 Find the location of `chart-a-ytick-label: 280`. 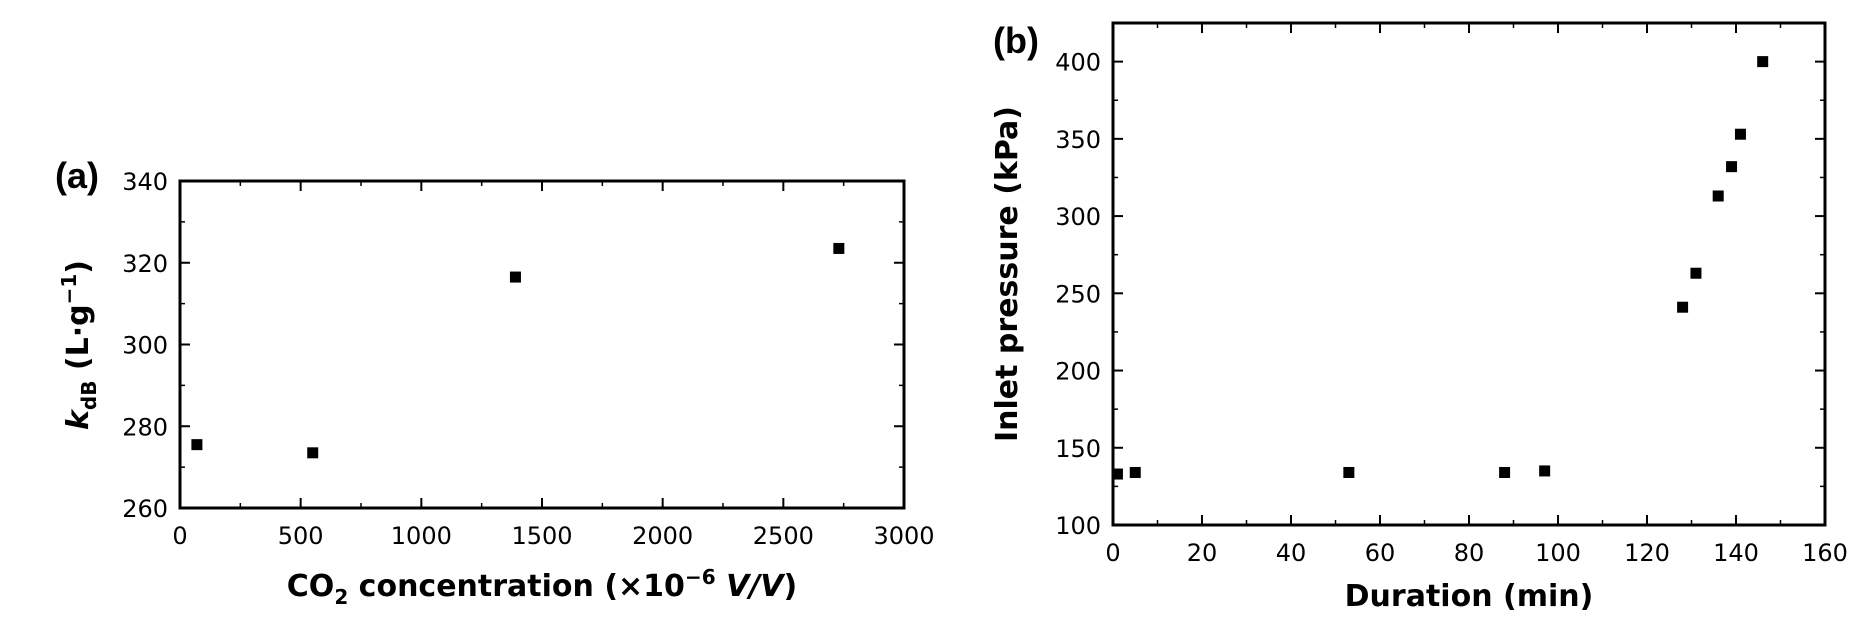

chart-a-ytick-label: 280 is located at coordinates (145, 427).